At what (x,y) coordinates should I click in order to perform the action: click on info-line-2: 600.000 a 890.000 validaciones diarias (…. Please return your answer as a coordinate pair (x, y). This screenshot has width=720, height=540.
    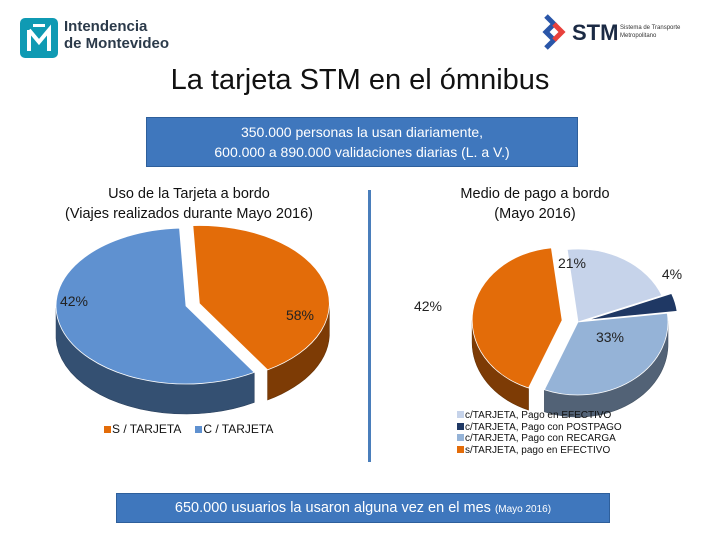
    Looking at the image, I should click on (362, 152).